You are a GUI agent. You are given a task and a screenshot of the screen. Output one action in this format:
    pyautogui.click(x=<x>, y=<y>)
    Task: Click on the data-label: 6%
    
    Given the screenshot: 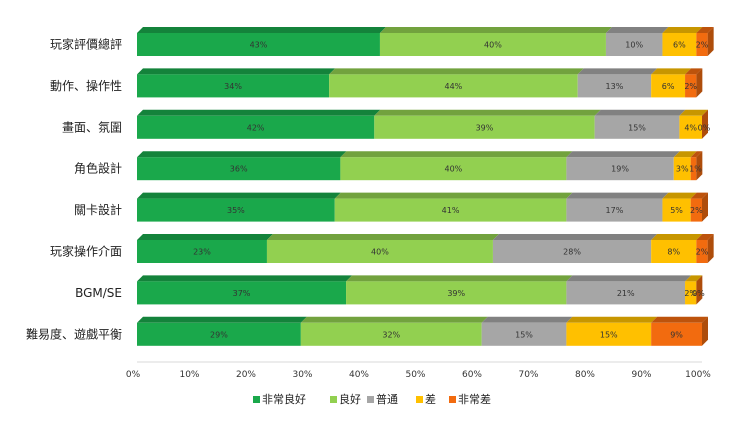 What is the action you would take?
    pyautogui.click(x=679, y=45)
    